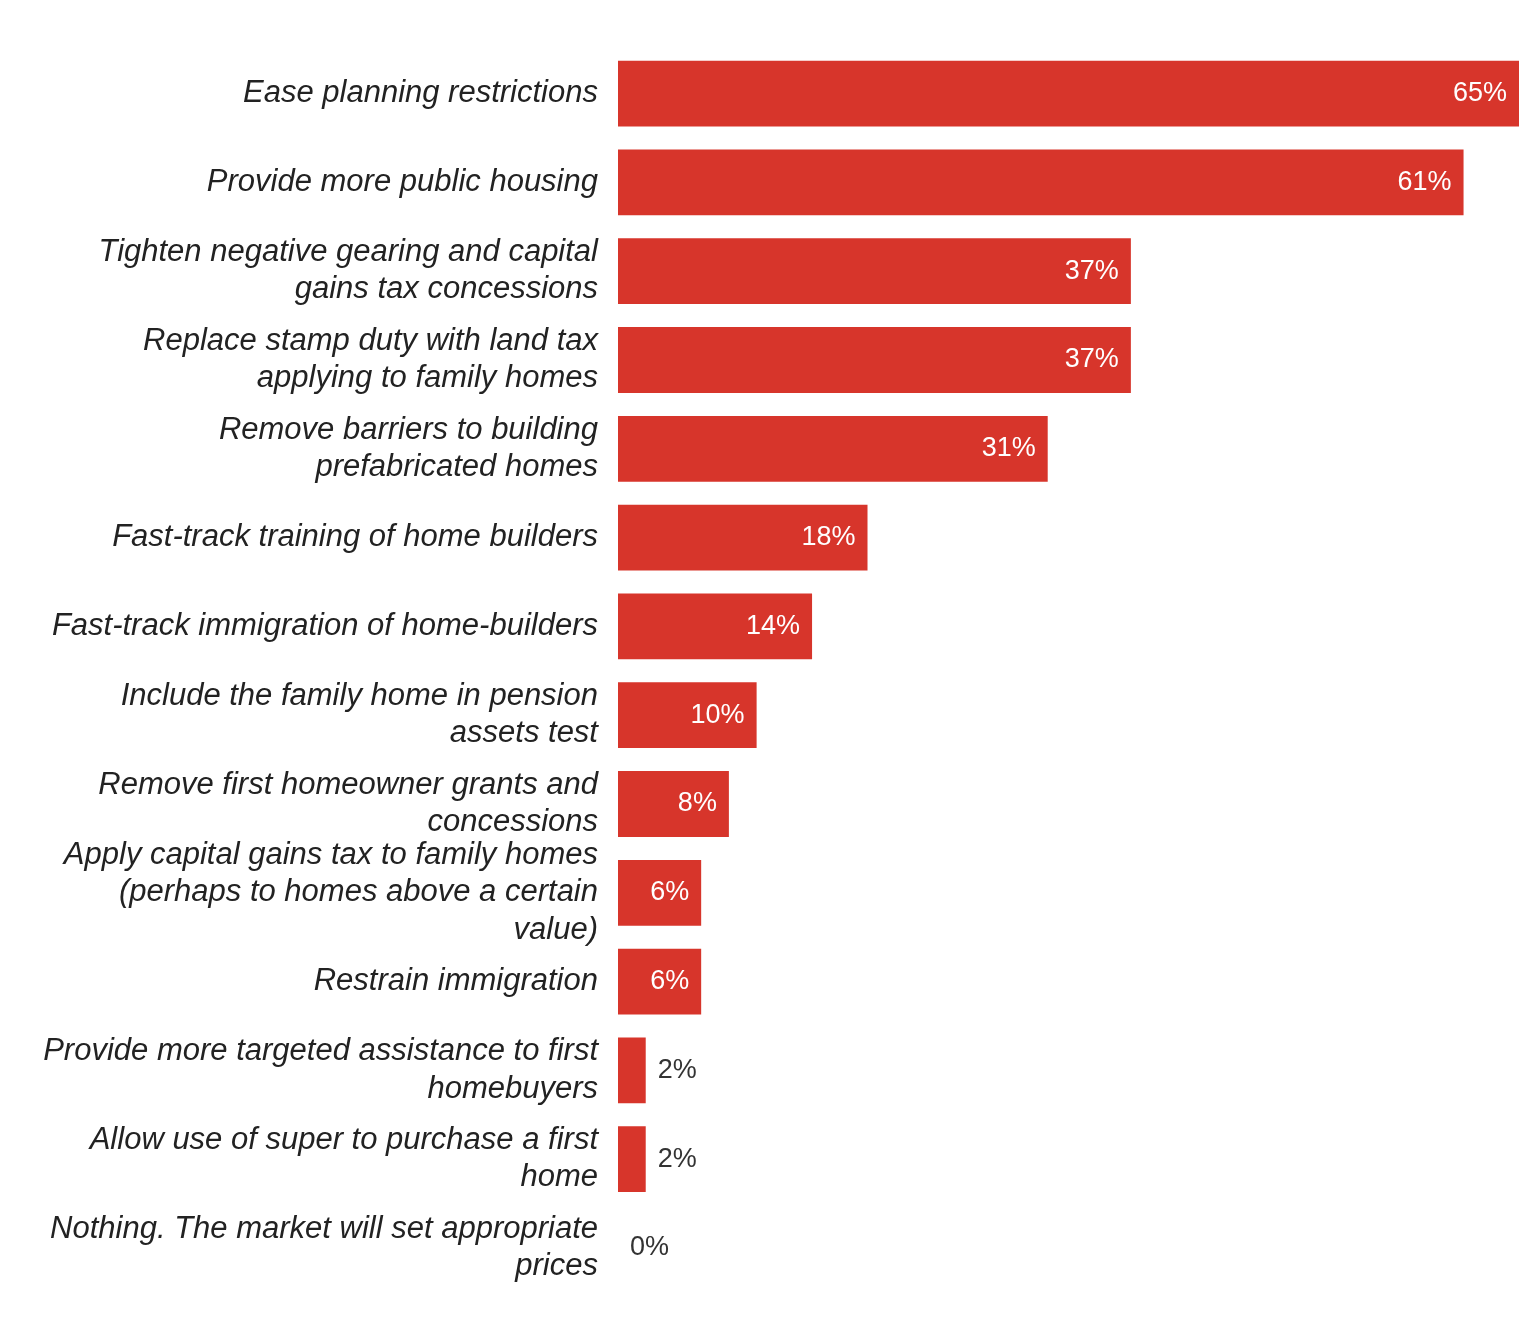 This screenshot has width=1519, height=1323. Describe the element at coordinates (355, 536) in the screenshot. I see `y-tick-label: Fast-track training of home builders` at that location.